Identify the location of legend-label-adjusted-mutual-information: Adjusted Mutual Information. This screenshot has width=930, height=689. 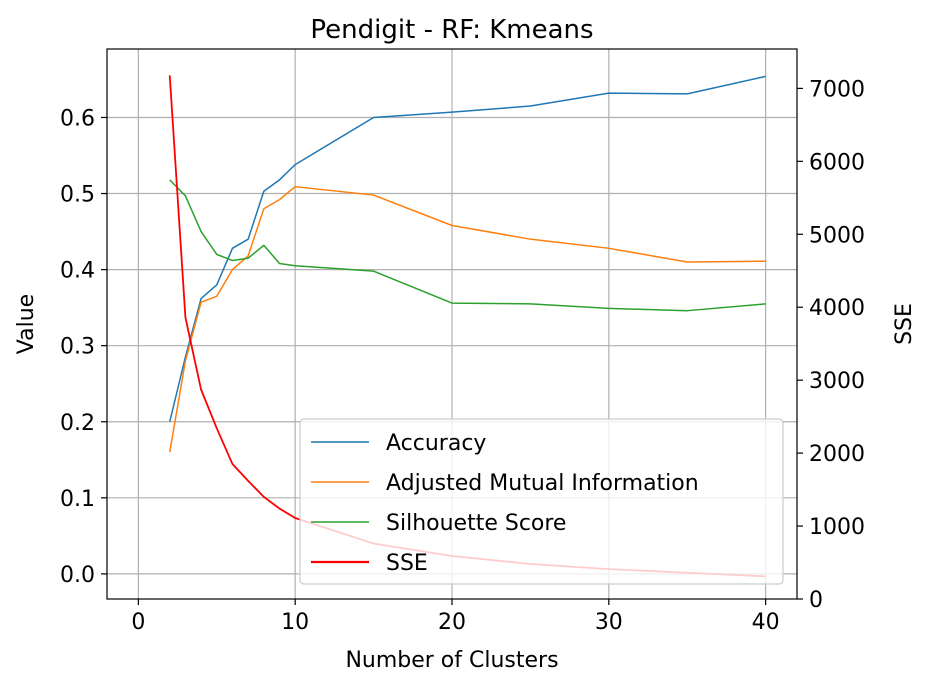
(542, 483).